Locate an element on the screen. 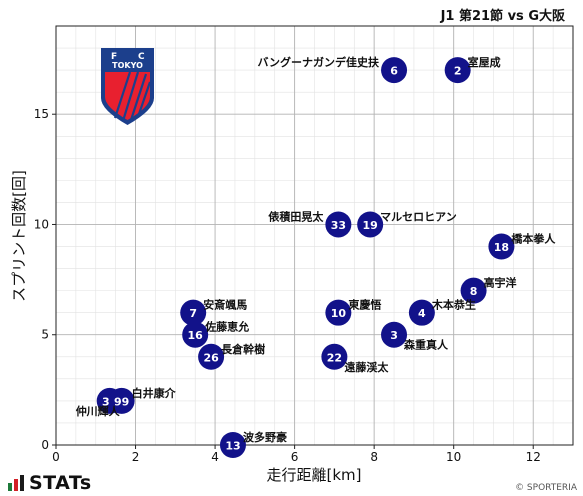 The image size is (583, 496). player-number: 4 is located at coordinates (422, 313).